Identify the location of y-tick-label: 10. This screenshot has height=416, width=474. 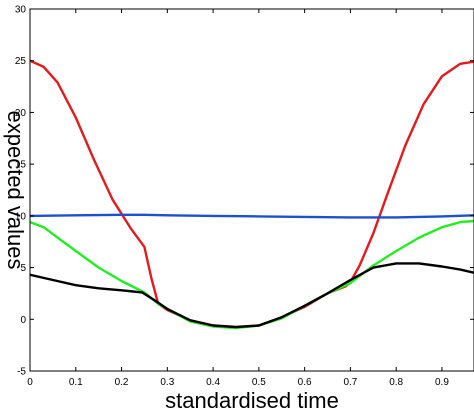
(21, 216).